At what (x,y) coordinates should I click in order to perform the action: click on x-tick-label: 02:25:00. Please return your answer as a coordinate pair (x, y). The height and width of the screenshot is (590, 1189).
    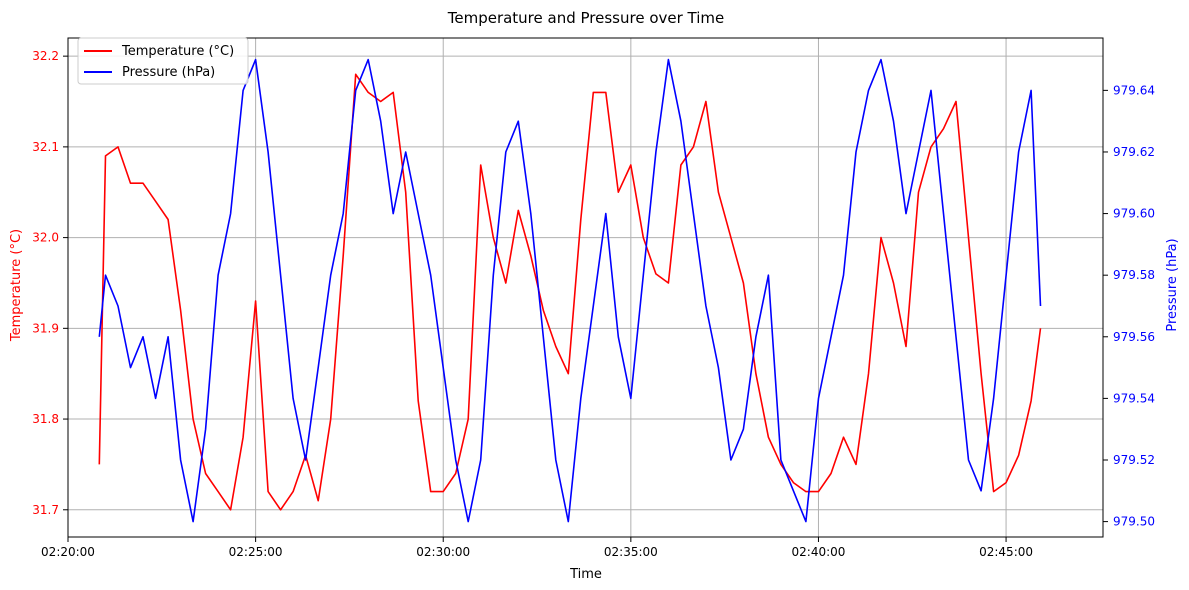
    Looking at the image, I should click on (256, 552).